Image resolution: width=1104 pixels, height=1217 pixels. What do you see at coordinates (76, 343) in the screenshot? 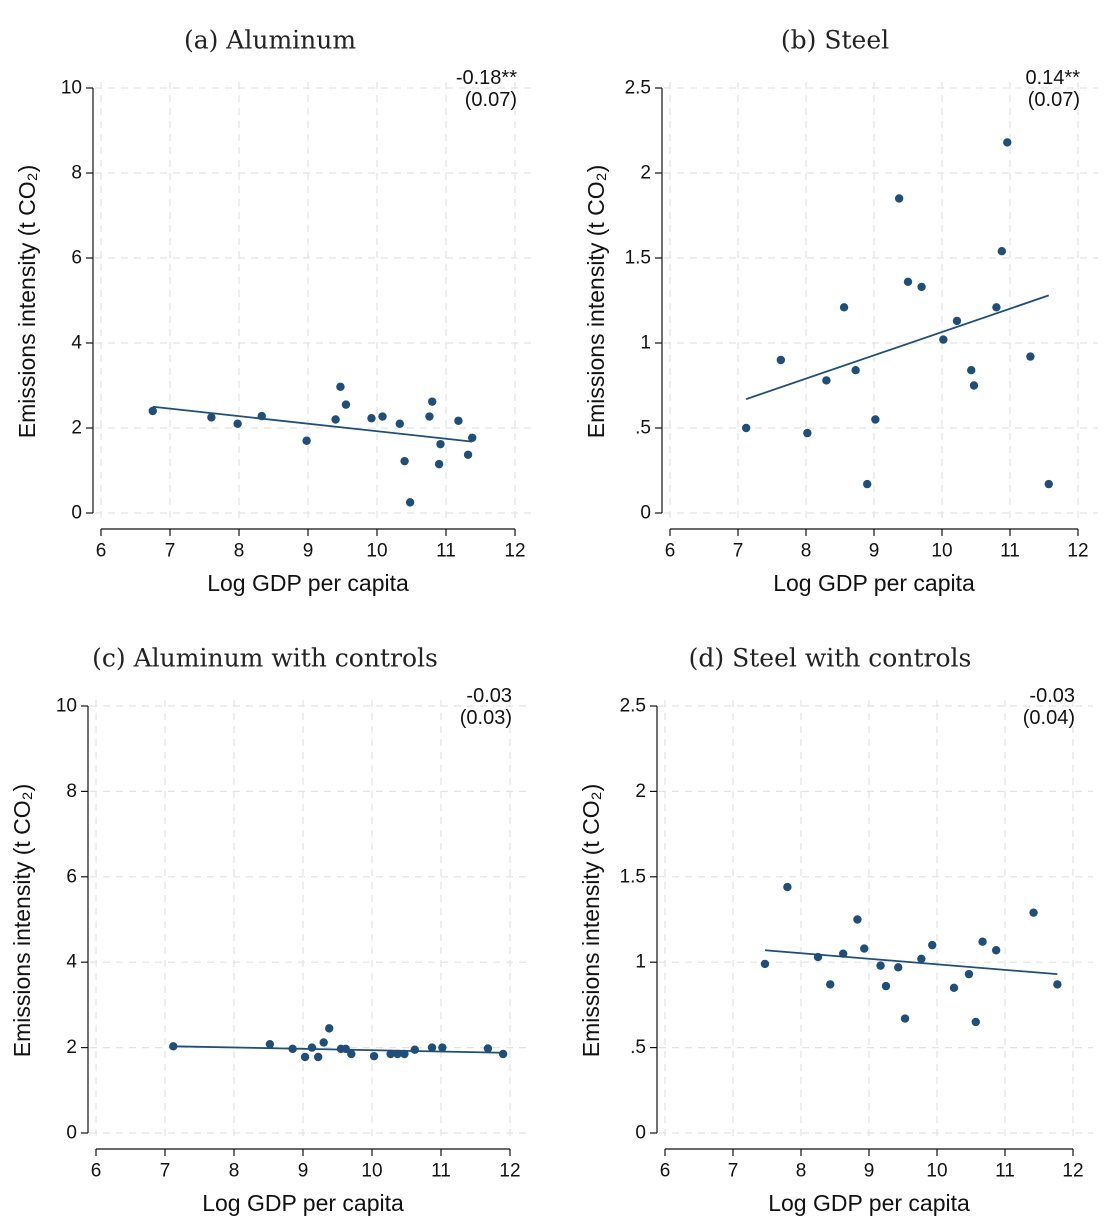
I see `y-tick-label: 4` at bounding box center [76, 343].